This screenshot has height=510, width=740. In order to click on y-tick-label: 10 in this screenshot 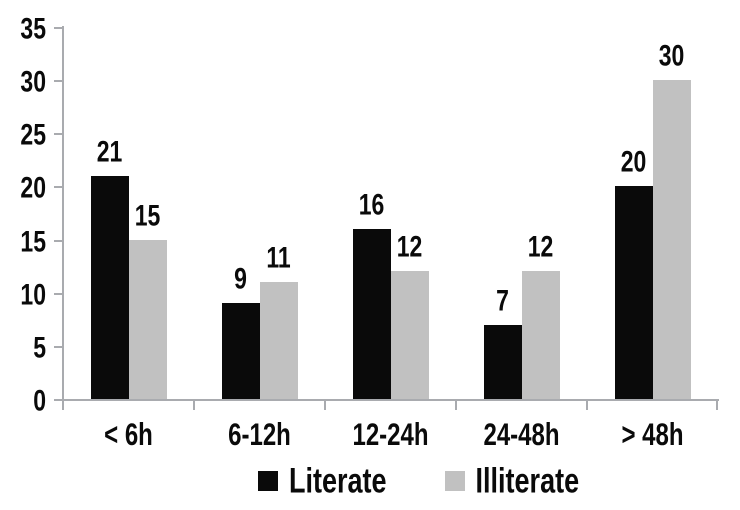, I will do `click(23, 294)`.